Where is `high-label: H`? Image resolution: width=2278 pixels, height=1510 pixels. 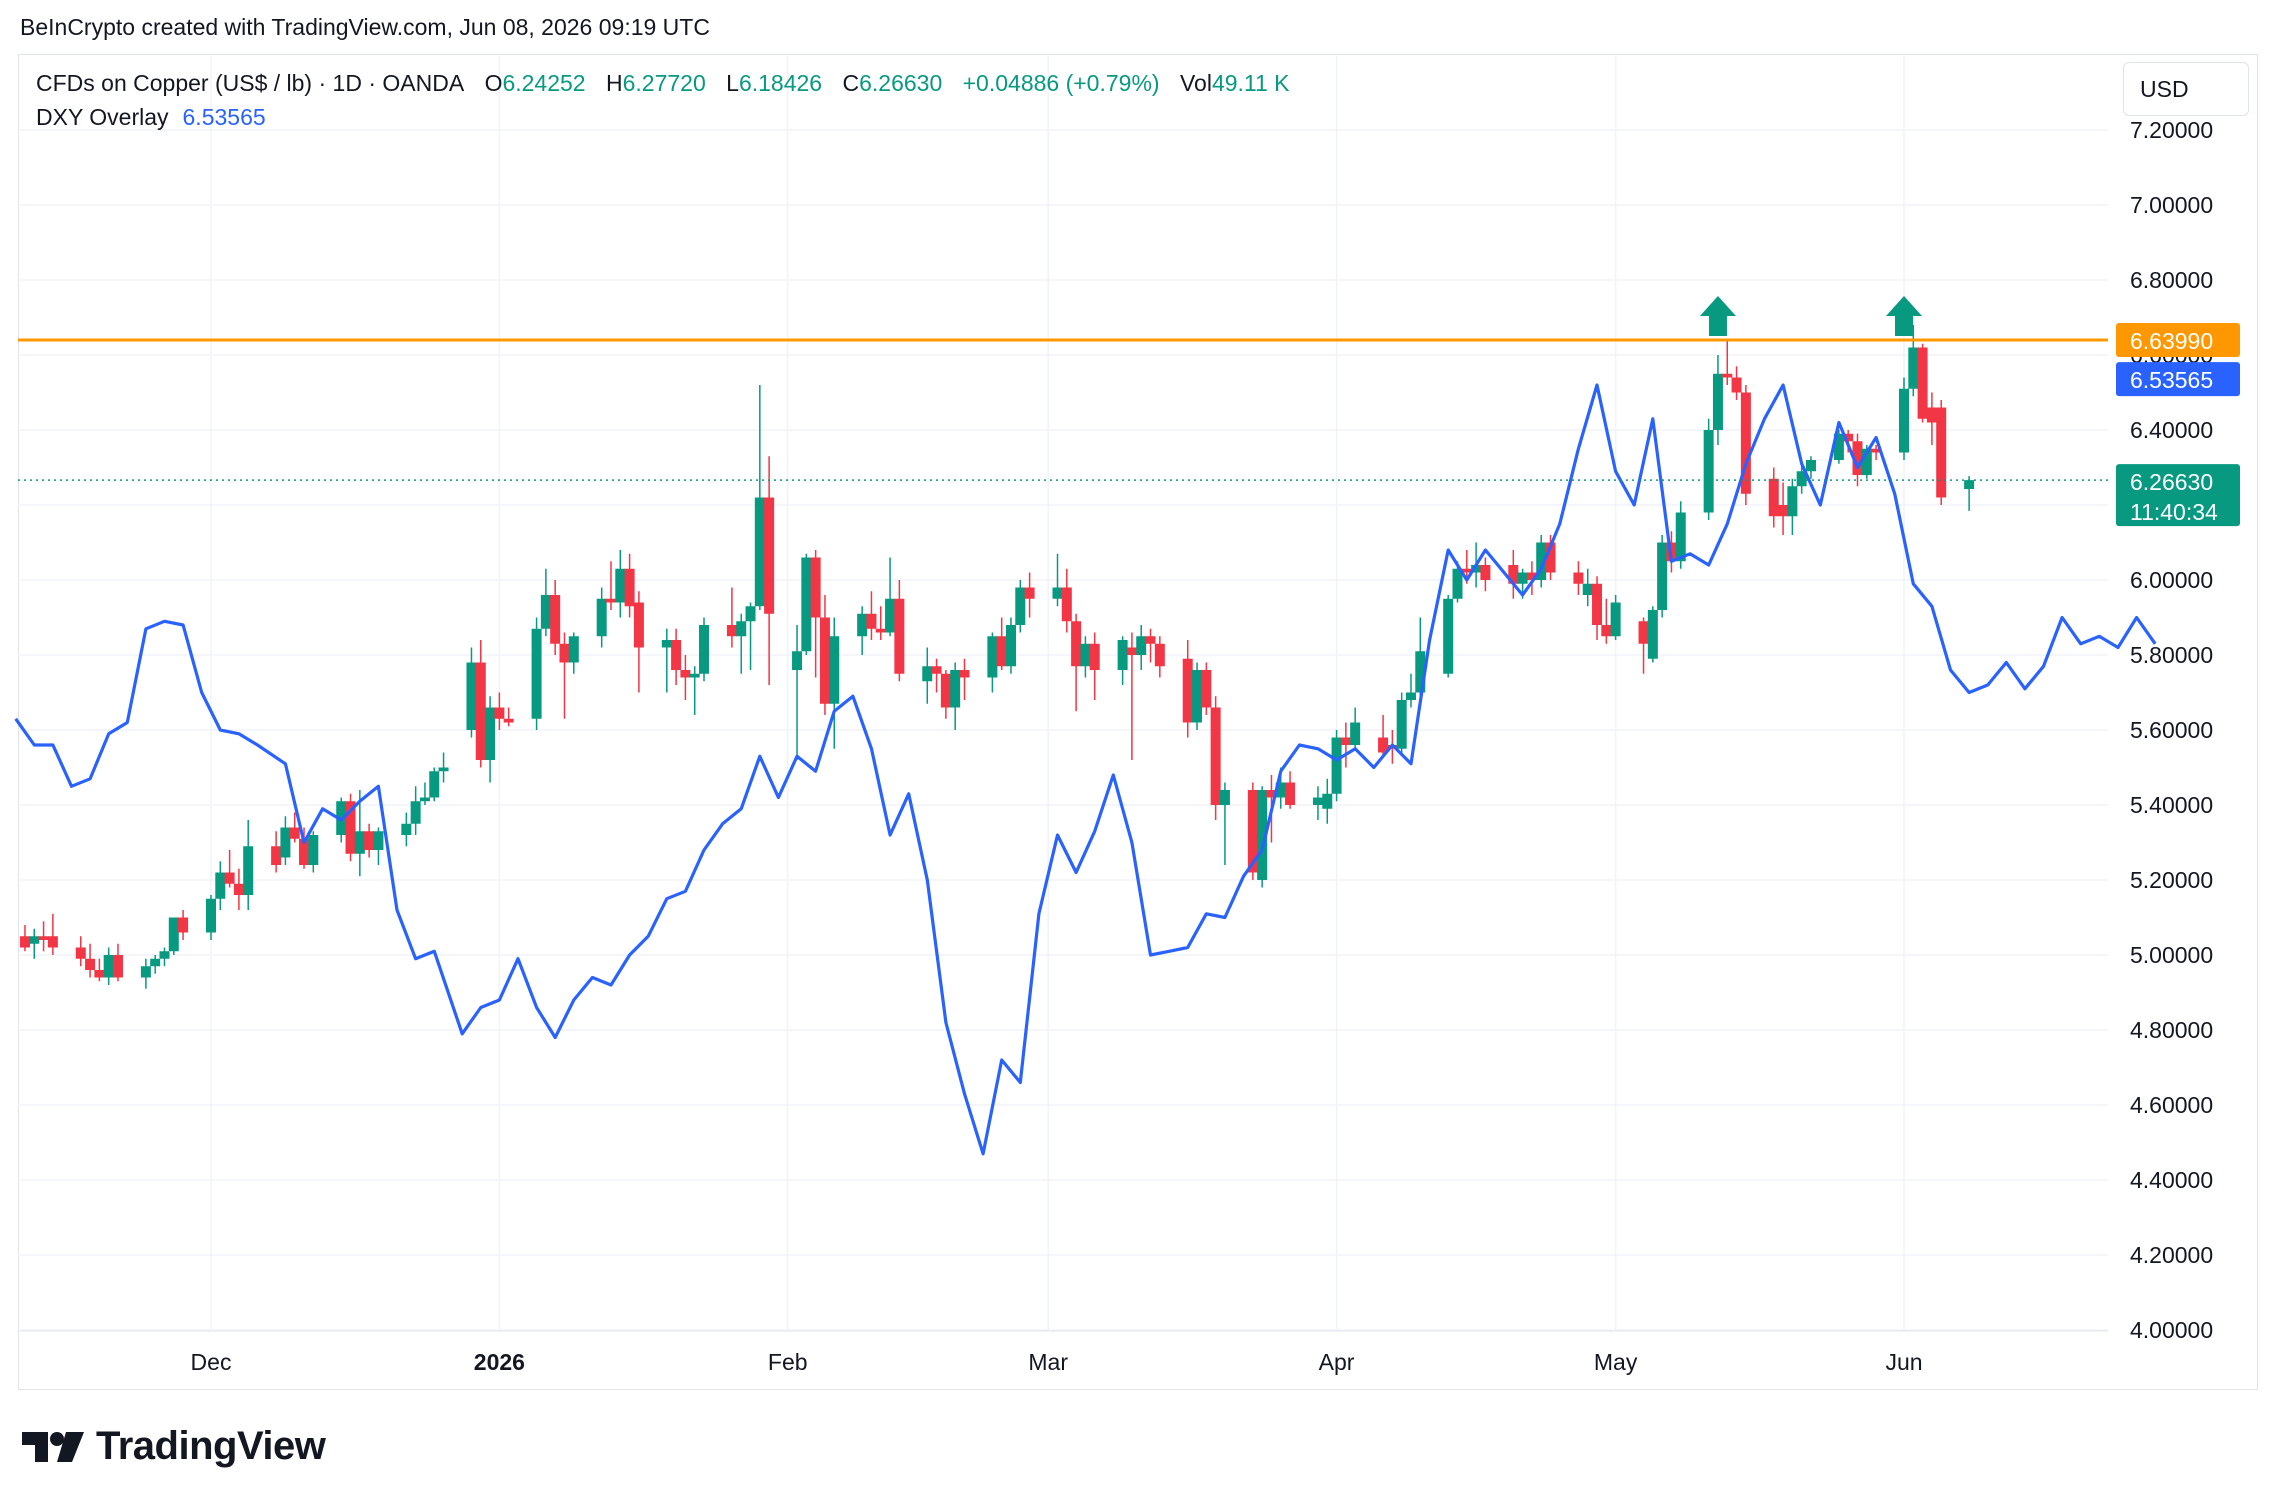 high-label: H is located at coordinates (614, 83).